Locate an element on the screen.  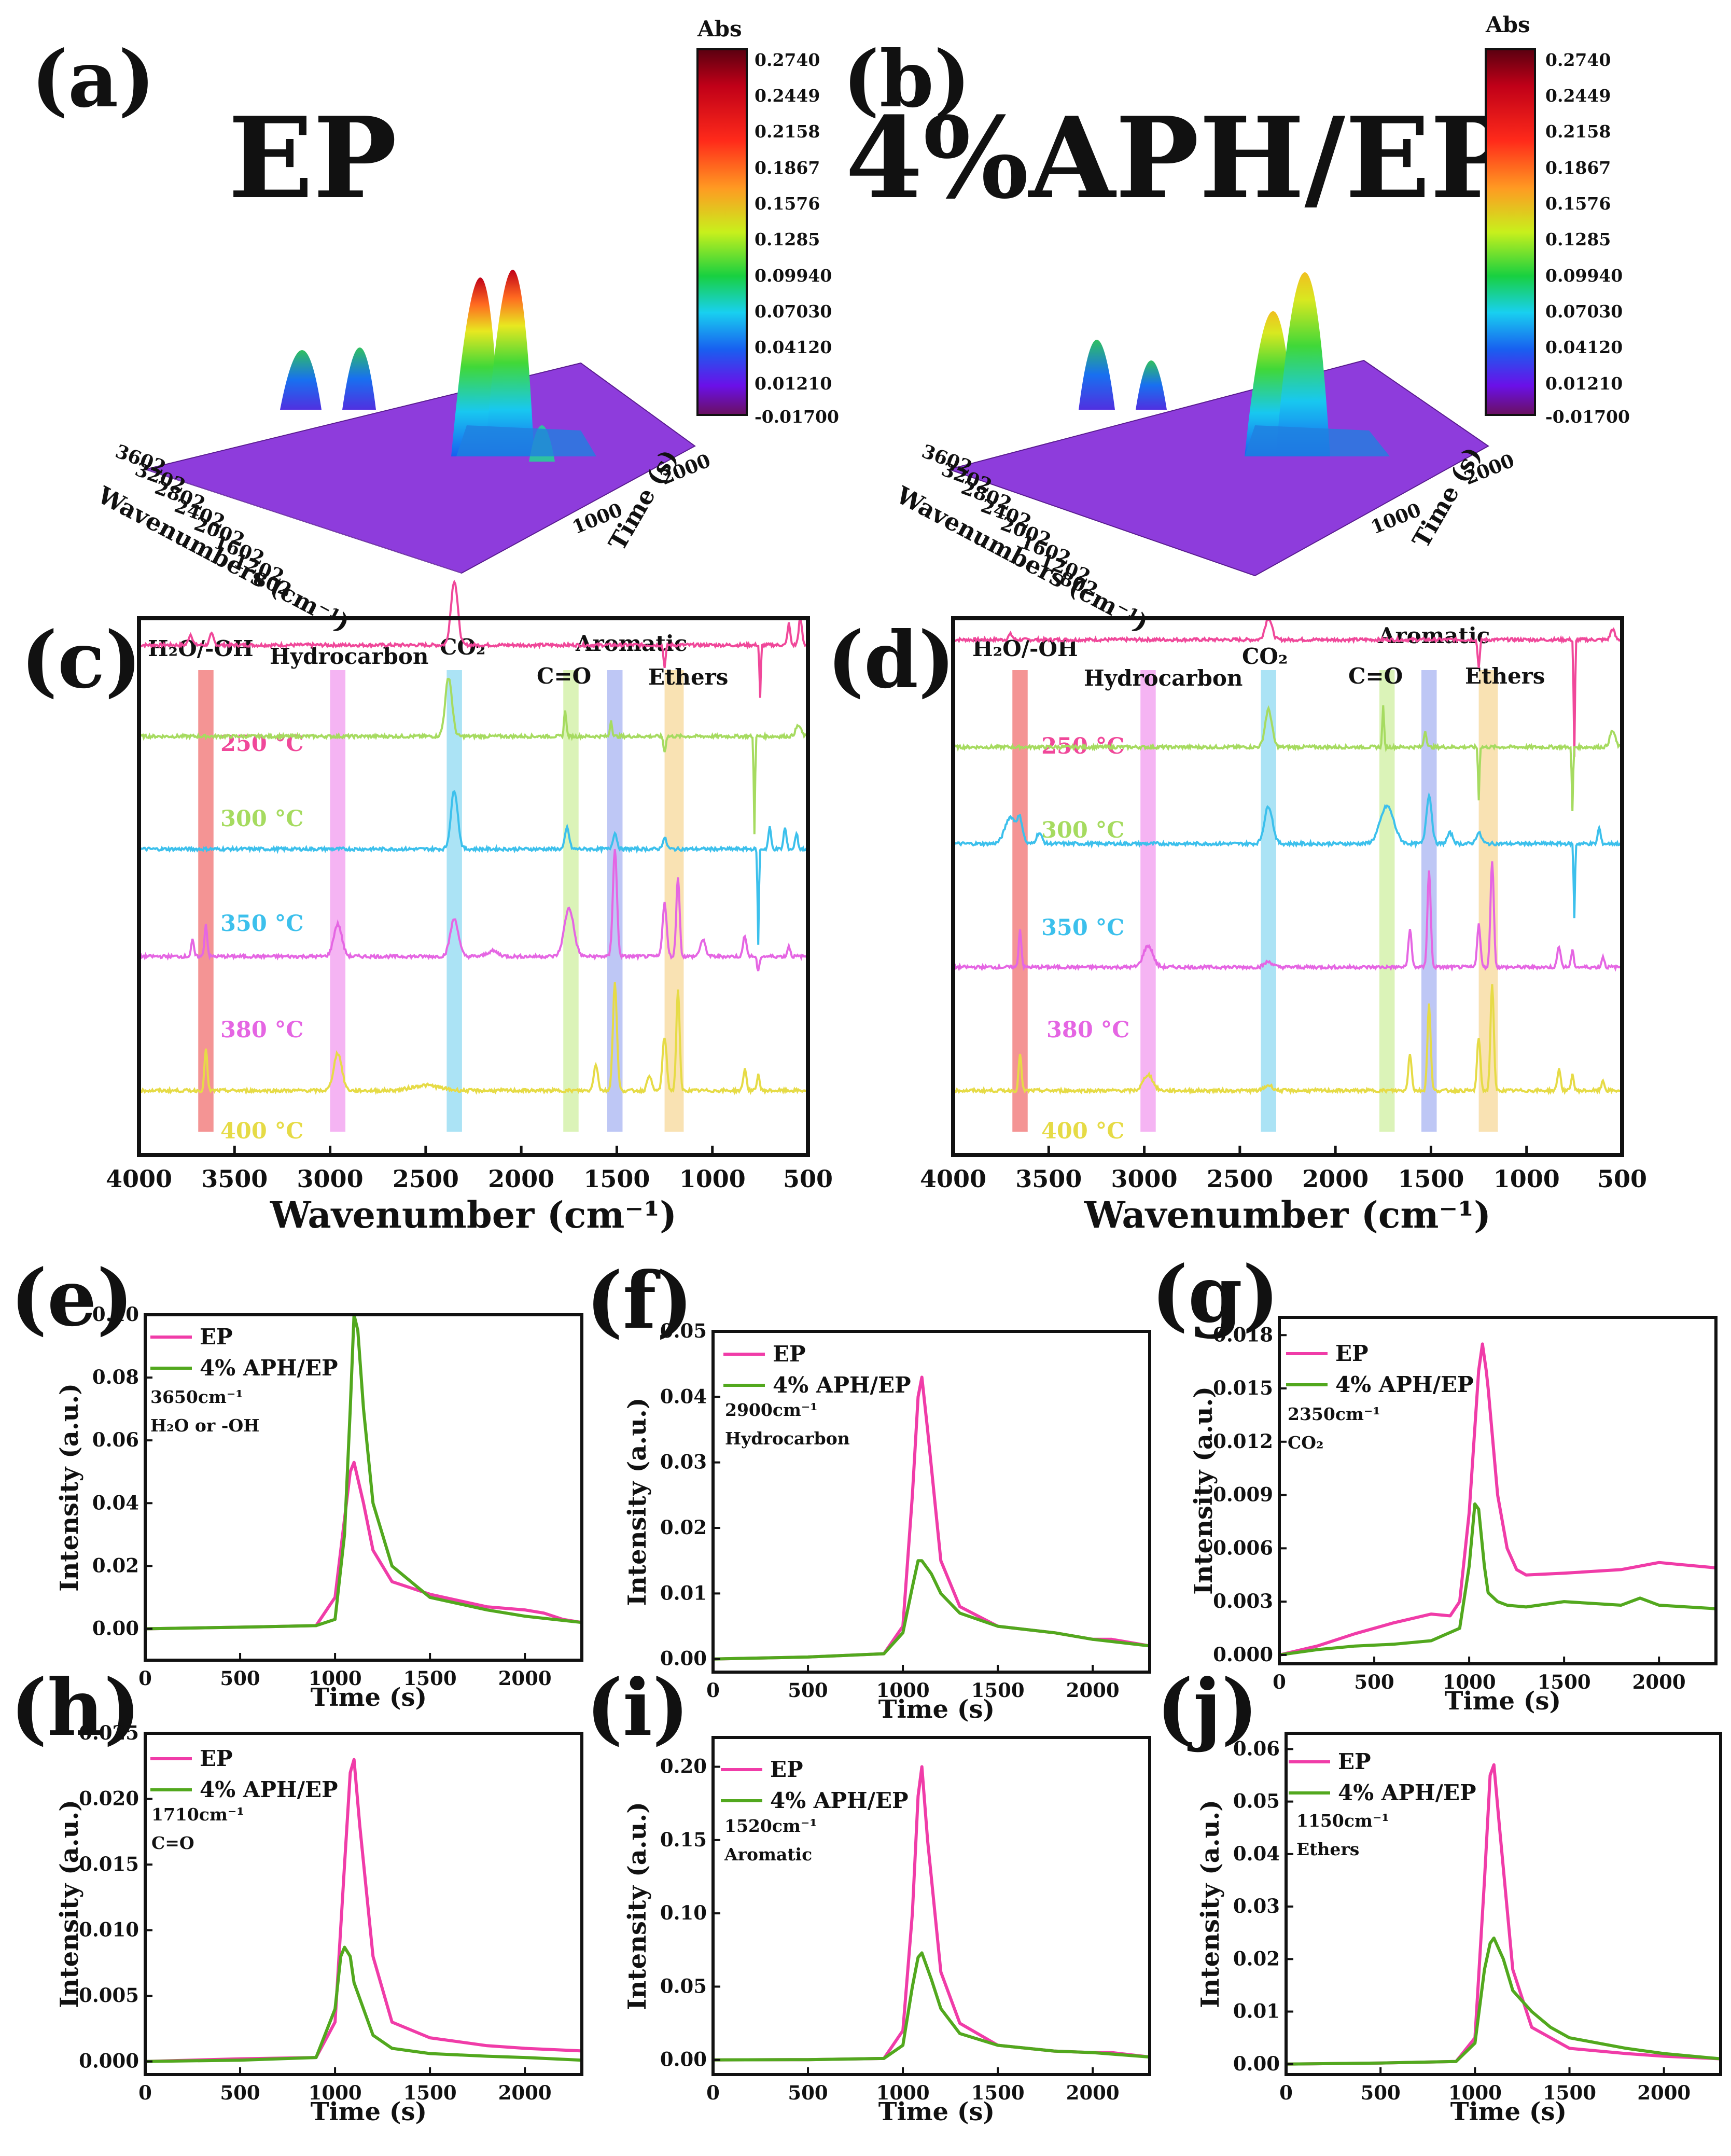
xtick-label: 0 is located at coordinates (145, 2092).